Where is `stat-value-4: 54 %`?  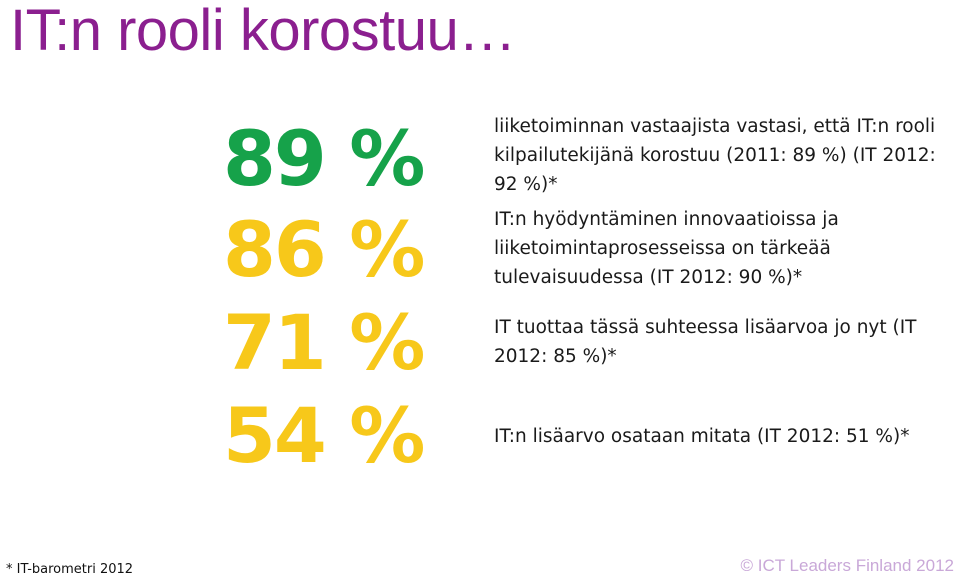
stat-value-4: 54 % is located at coordinates (324, 435).